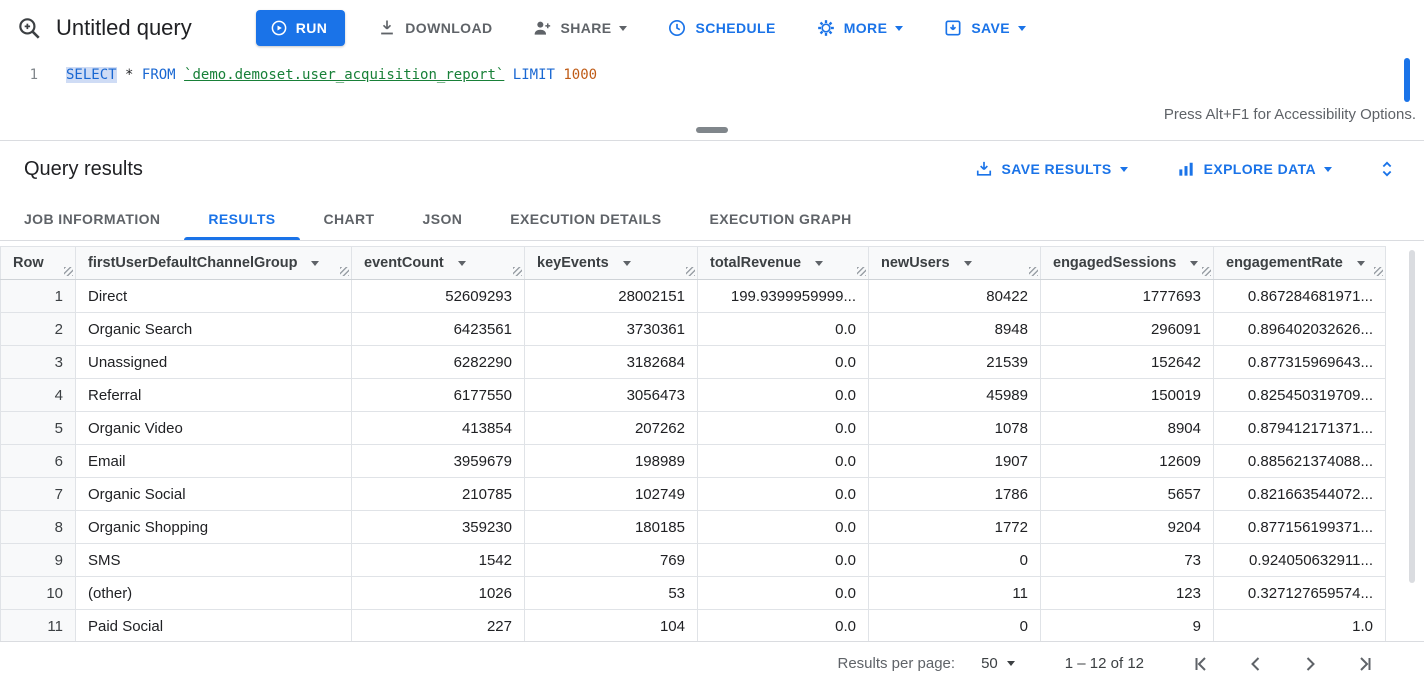  Describe the element at coordinates (989, 663) in the screenshot. I see `page-size-value: 50` at that location.